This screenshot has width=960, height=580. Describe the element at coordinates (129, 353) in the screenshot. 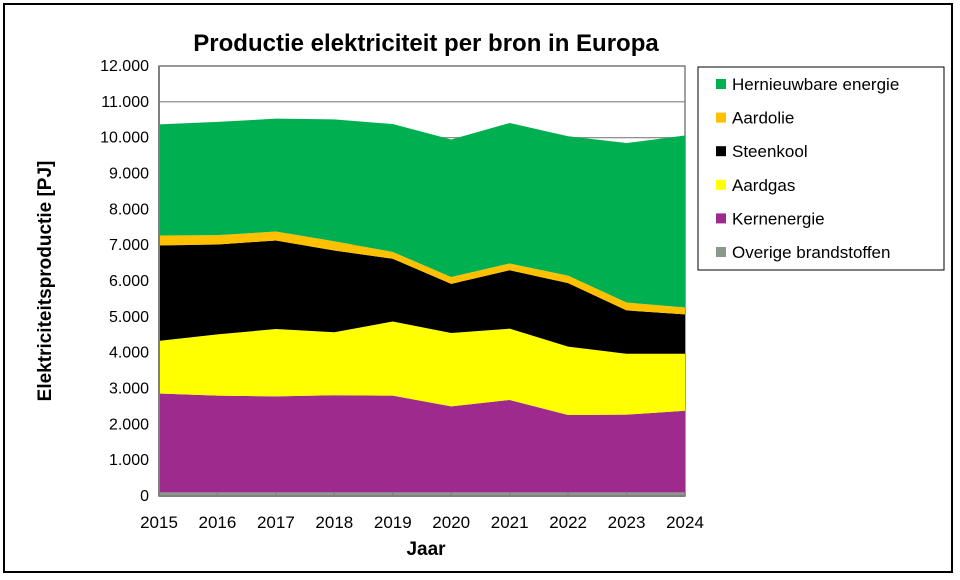

I see `y-tick-label: 4.000` at that location.